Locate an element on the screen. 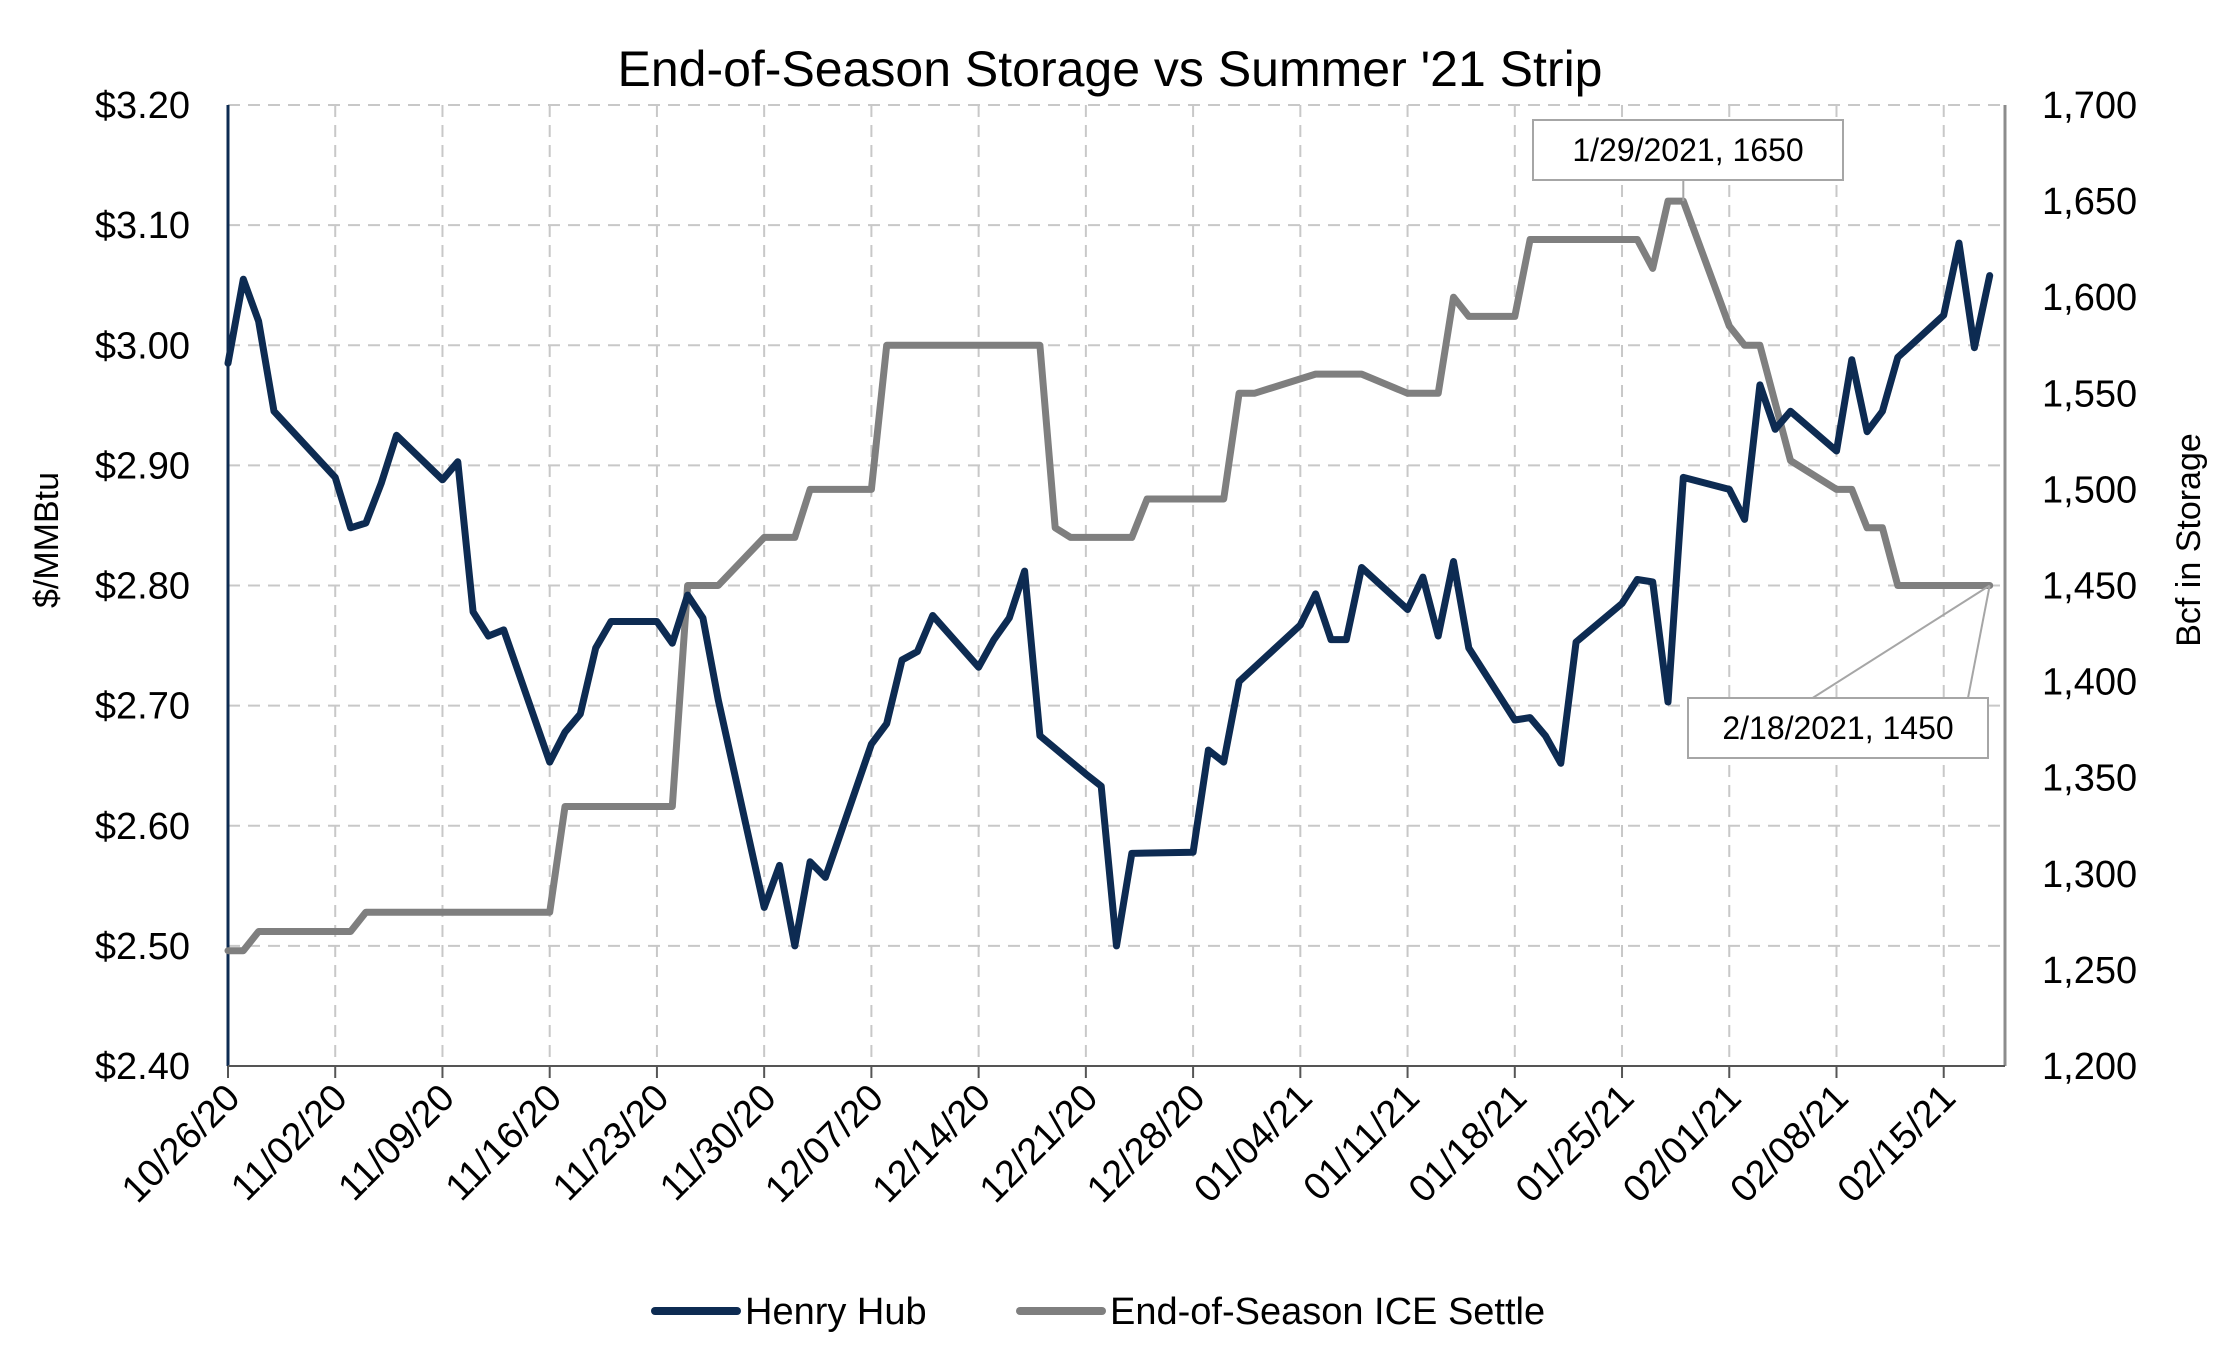 The height and width of the screenshot is (1350, 2220). x-tick-label: 01/04/21 is located at coordinates (1253, 1144).